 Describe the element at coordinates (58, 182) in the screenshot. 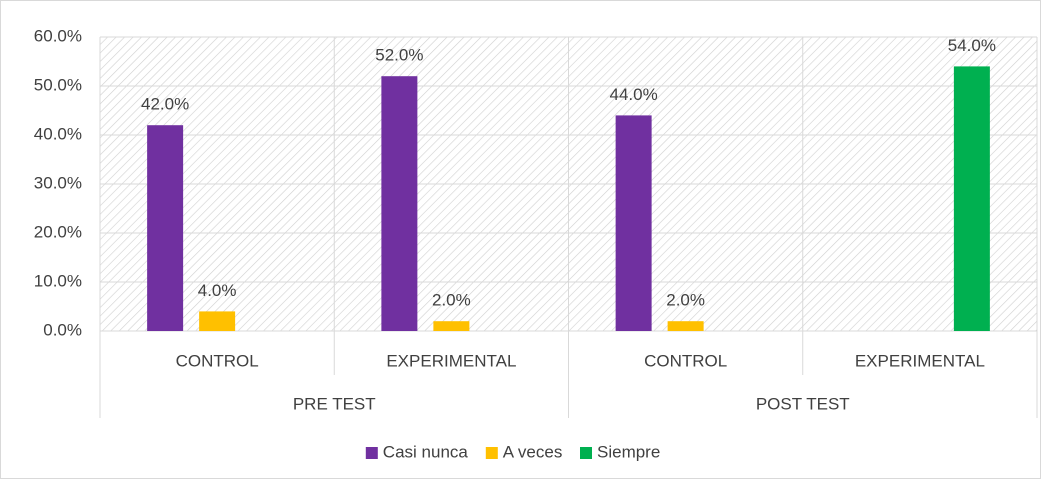

I see `y-tick-label: 30.0%` at that location.